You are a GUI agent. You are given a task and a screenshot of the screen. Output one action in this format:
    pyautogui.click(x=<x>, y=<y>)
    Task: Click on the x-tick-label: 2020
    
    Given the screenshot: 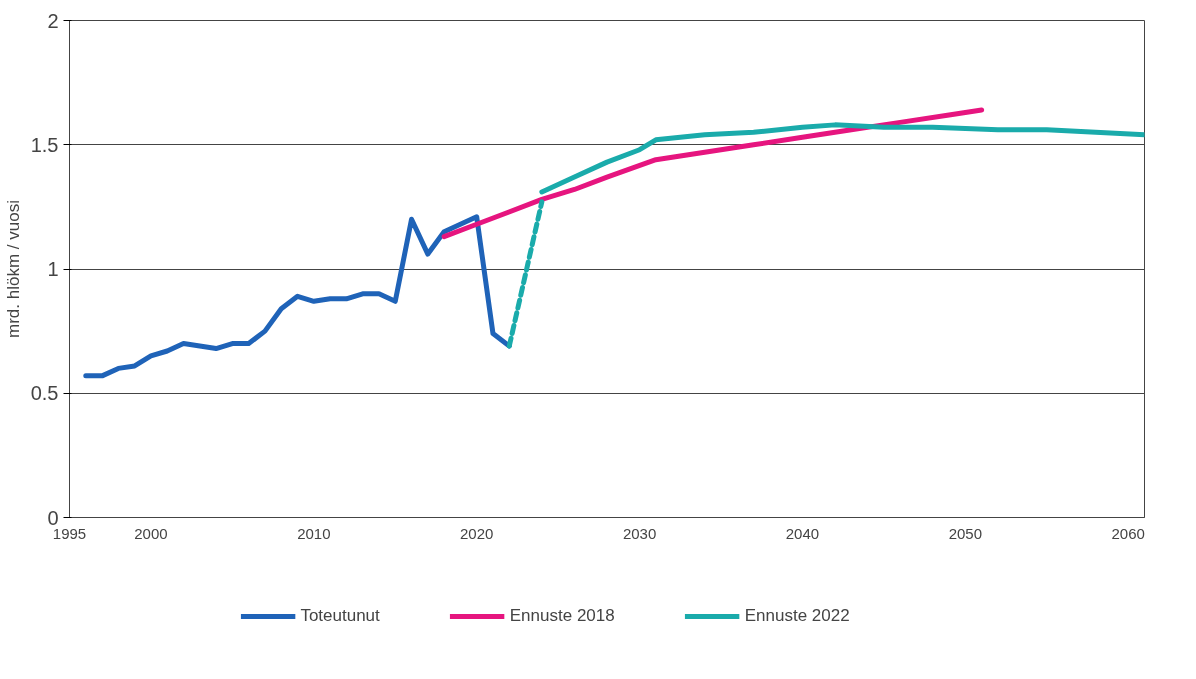 What is the action you would take?
    pyautogui.click(x=477, y=533)
    